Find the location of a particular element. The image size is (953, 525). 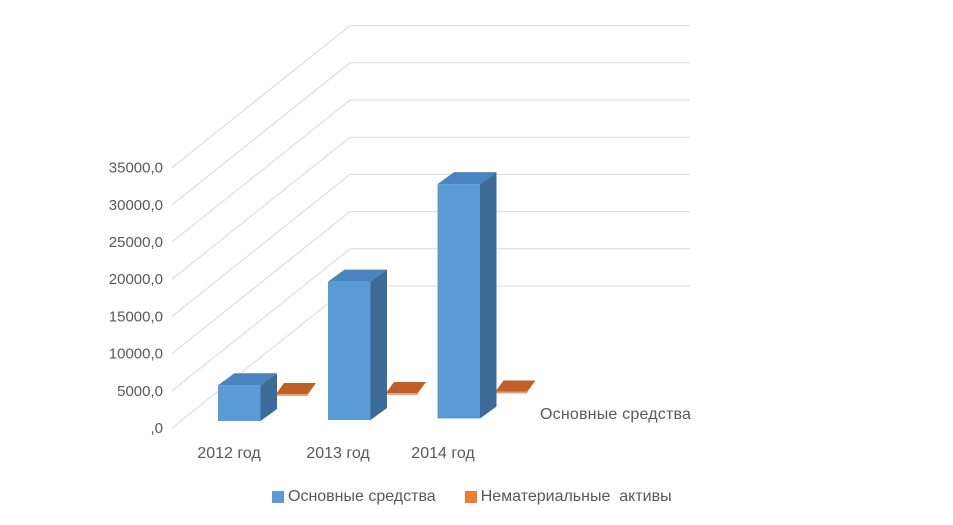

y-axis-tick-label: 25000,0 is located at coordinates (136, 242).